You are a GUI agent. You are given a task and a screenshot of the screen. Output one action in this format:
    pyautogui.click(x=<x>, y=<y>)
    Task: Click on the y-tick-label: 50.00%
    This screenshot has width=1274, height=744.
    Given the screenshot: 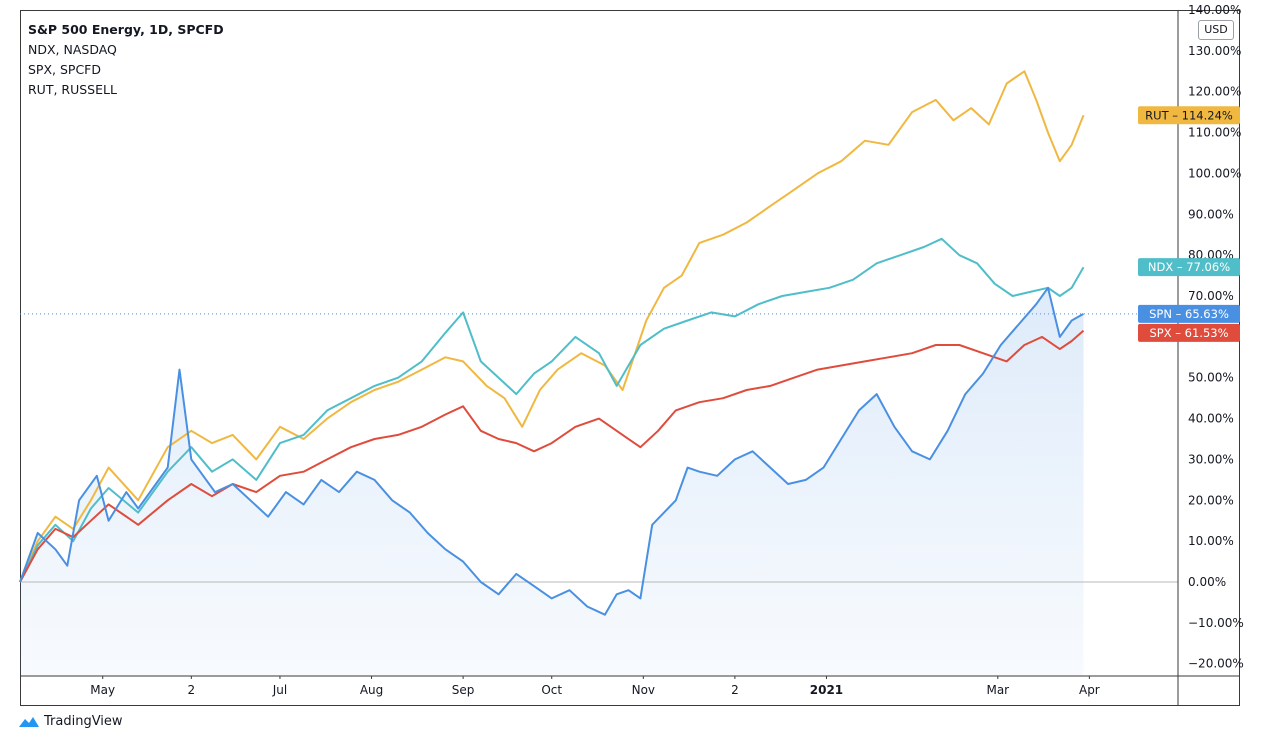 What is the action you would take?
    pyautogui.click(x=1211, y=378)
    